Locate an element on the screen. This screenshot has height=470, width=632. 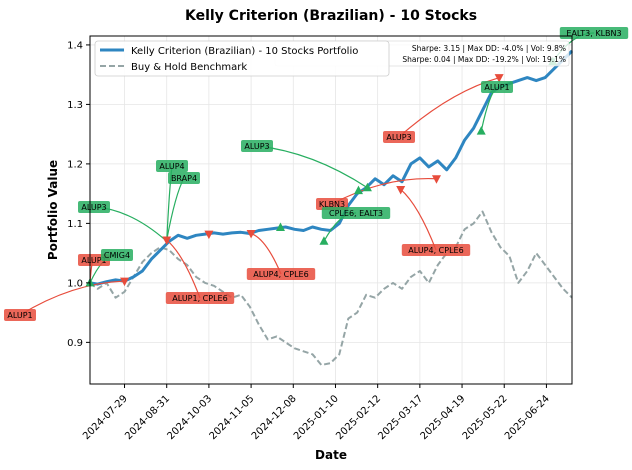
x-axis-label: Date is located at coordinates (331, 455).